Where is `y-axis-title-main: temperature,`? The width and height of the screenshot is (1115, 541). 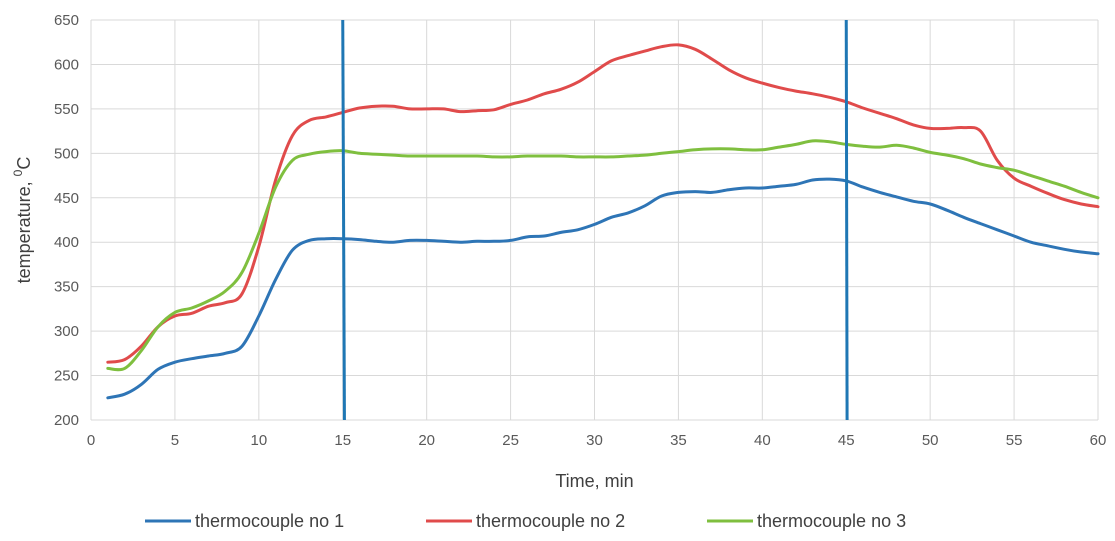 y-axis-title-main: temperature, is located at coordinates (24, 229).